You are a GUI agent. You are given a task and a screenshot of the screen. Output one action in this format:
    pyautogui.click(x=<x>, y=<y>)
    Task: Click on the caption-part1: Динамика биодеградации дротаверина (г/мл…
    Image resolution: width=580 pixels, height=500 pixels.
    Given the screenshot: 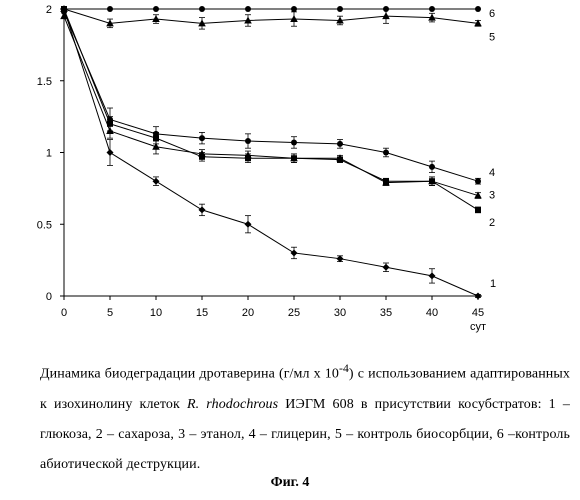 What is the action you would take?
    pyautogui.click(x=189, y=374)
    